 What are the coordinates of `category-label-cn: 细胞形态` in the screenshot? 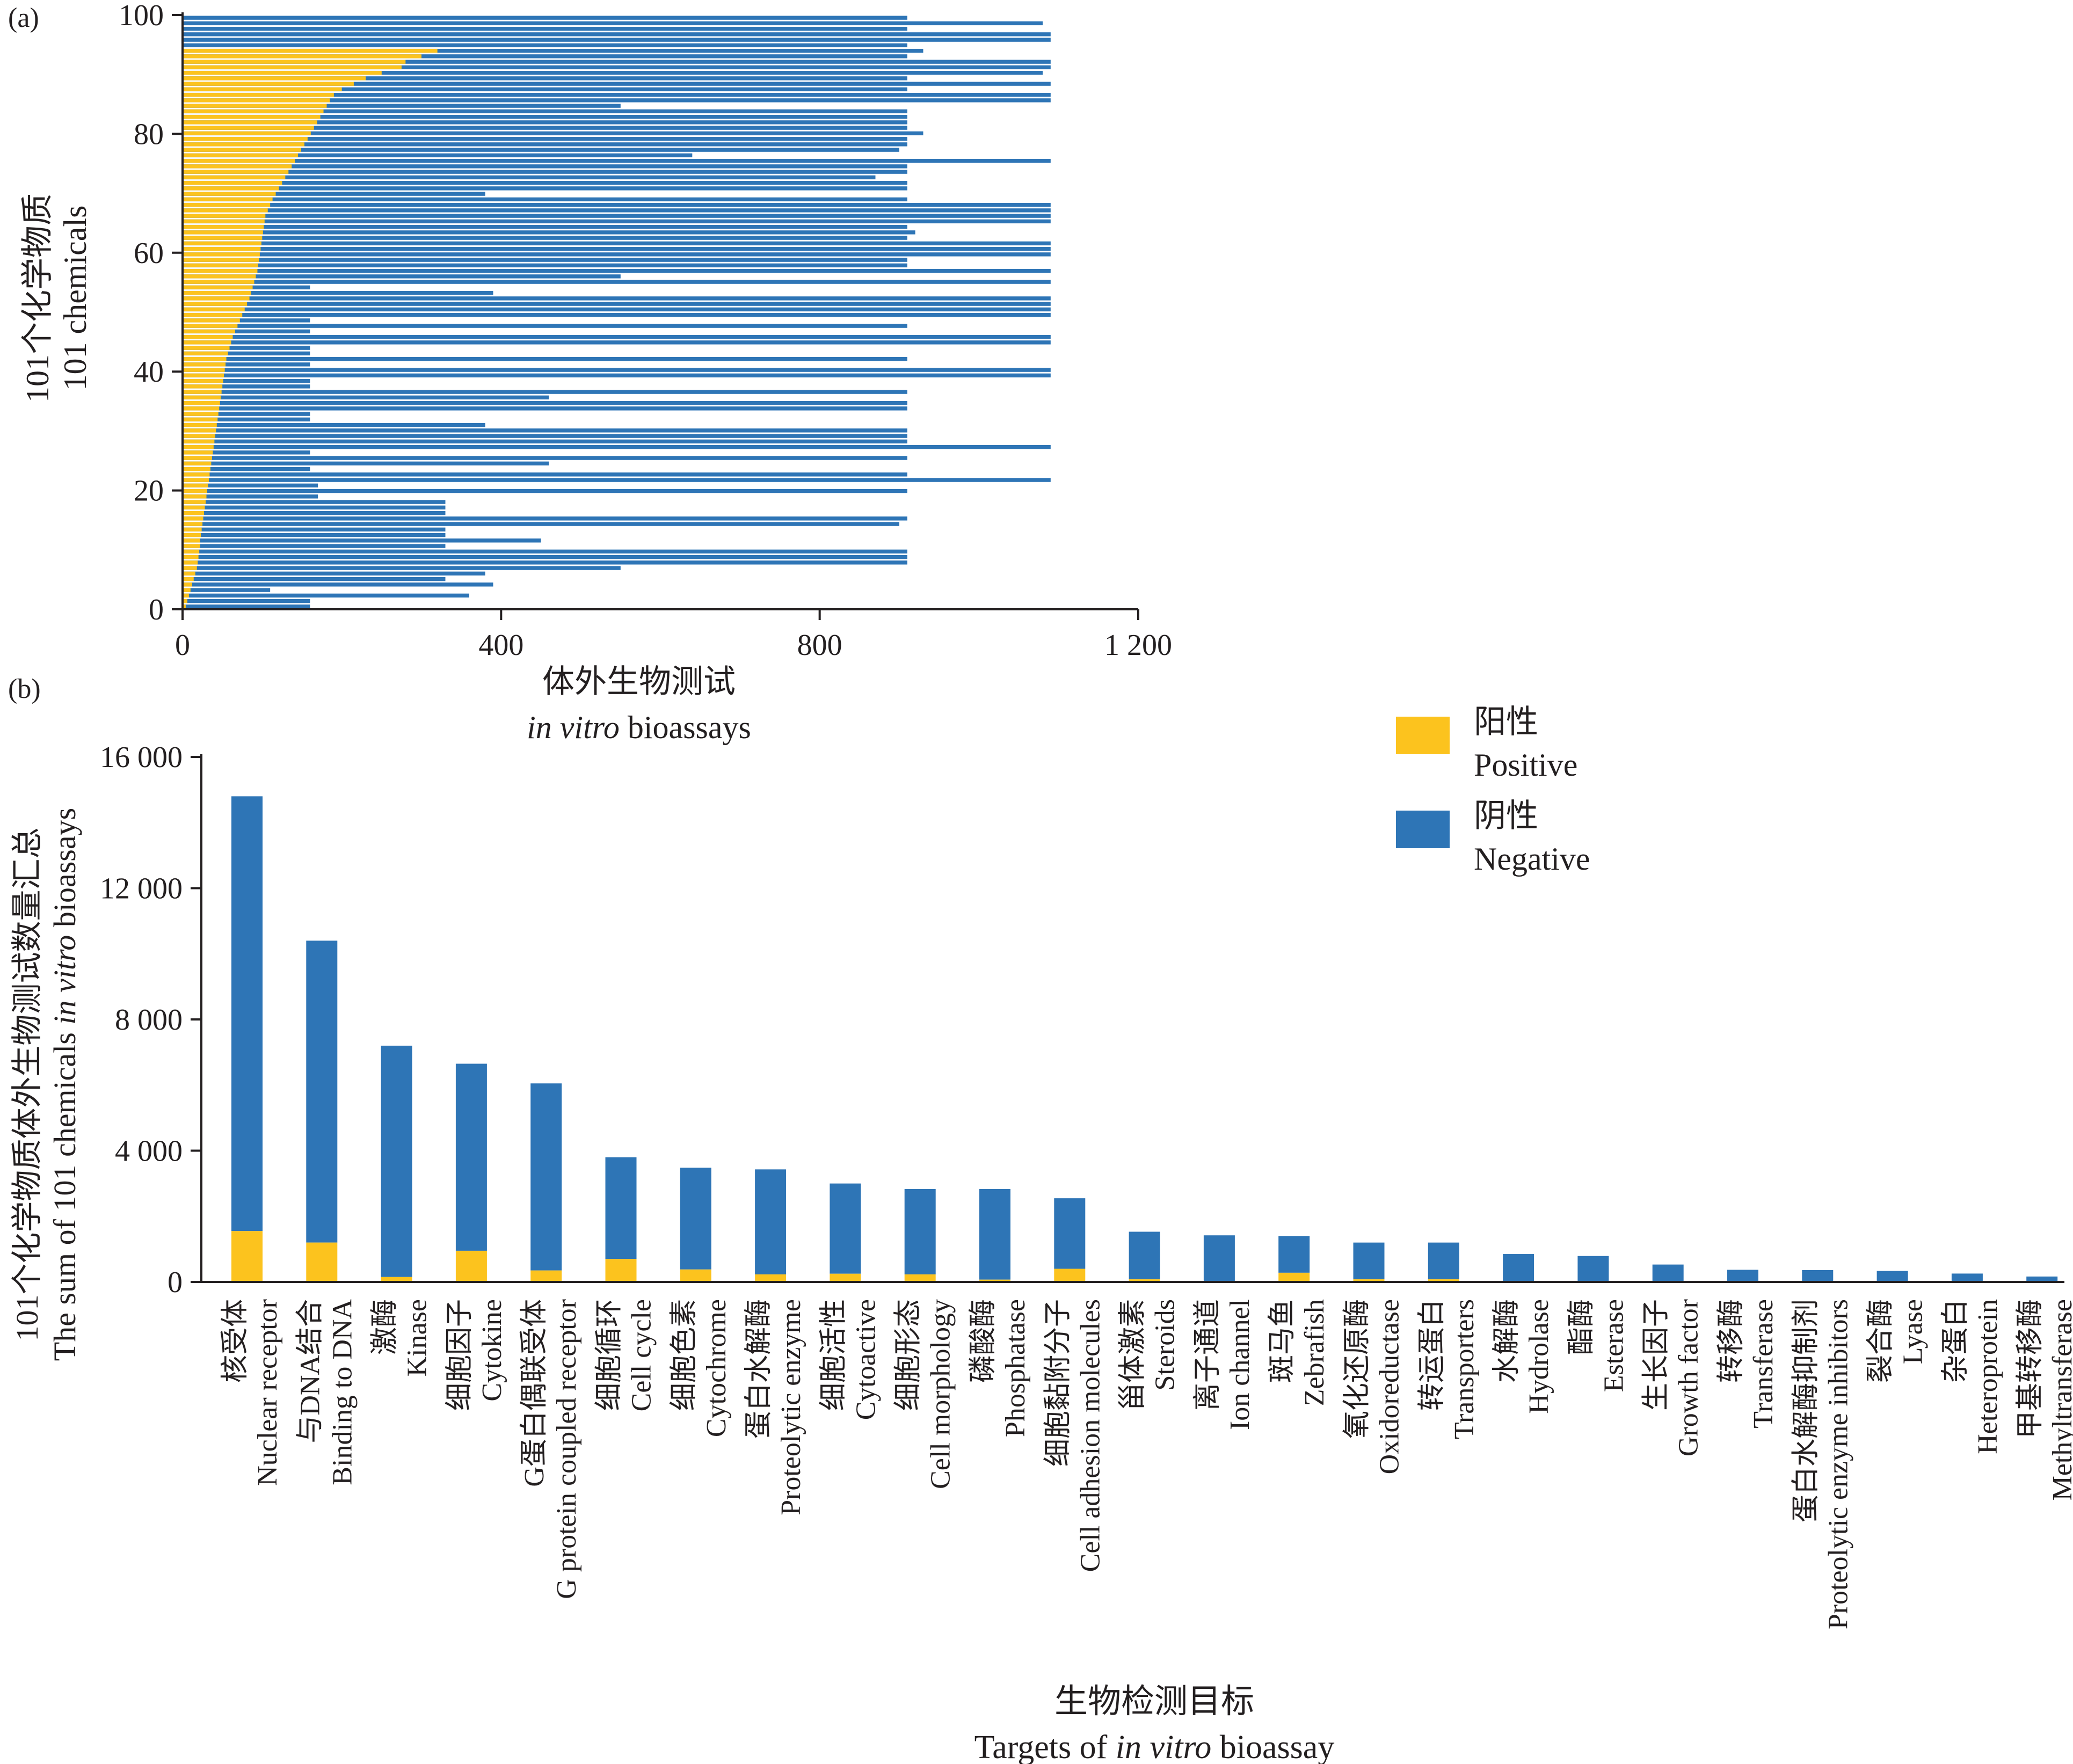 It's located at (908, 1355).